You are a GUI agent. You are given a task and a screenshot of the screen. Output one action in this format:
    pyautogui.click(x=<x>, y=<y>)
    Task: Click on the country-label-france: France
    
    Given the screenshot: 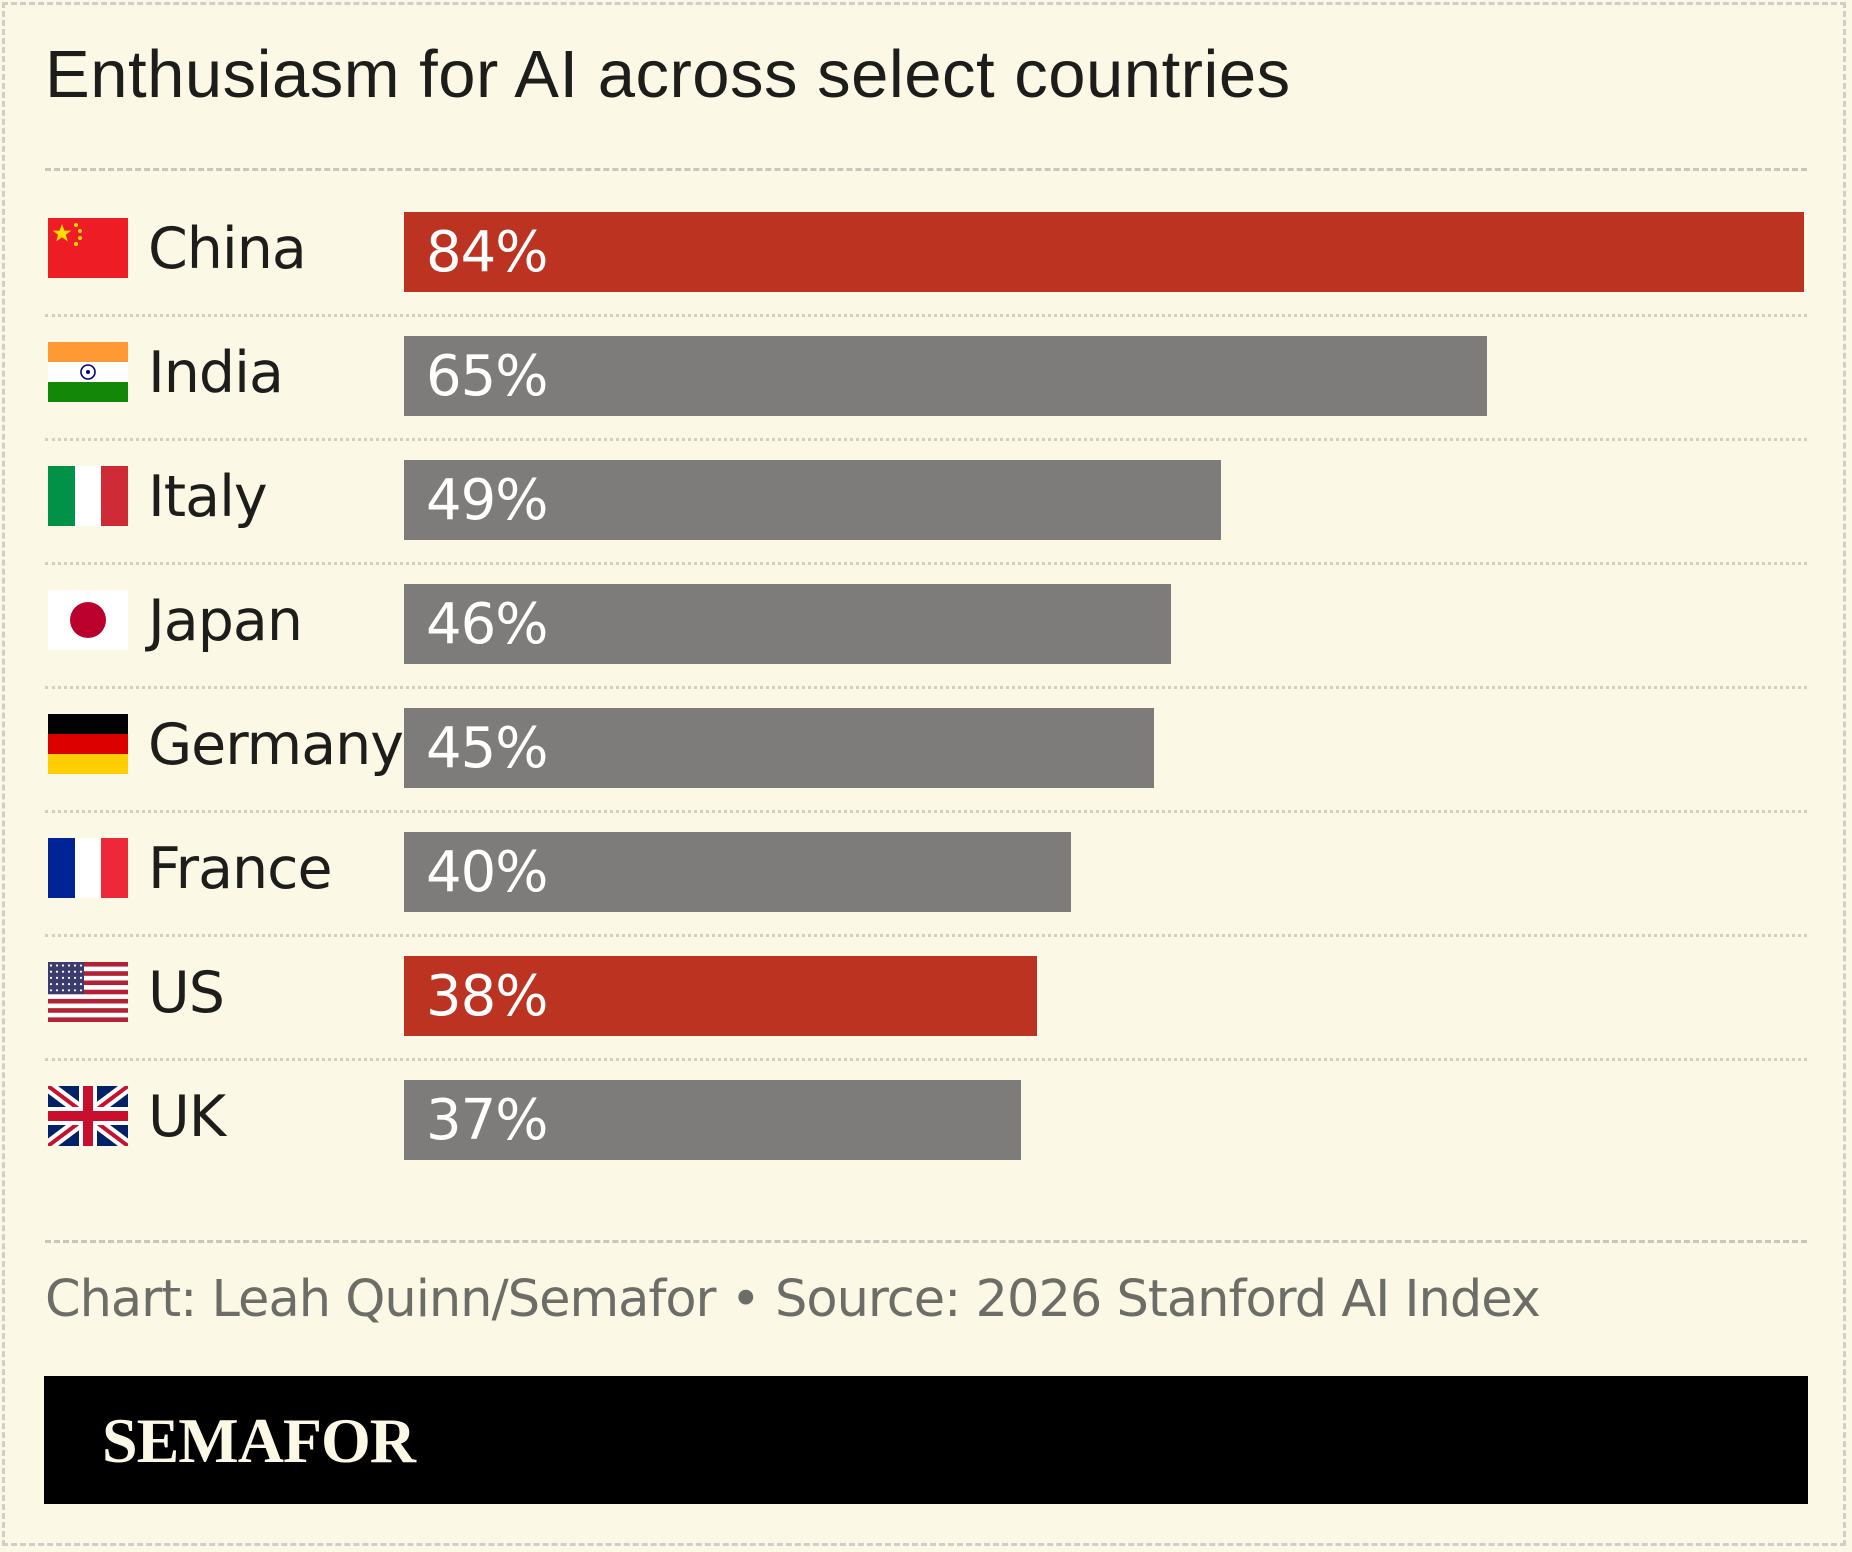 What is the action you would take?
    pyautogui.click(x=240, y=869)
    